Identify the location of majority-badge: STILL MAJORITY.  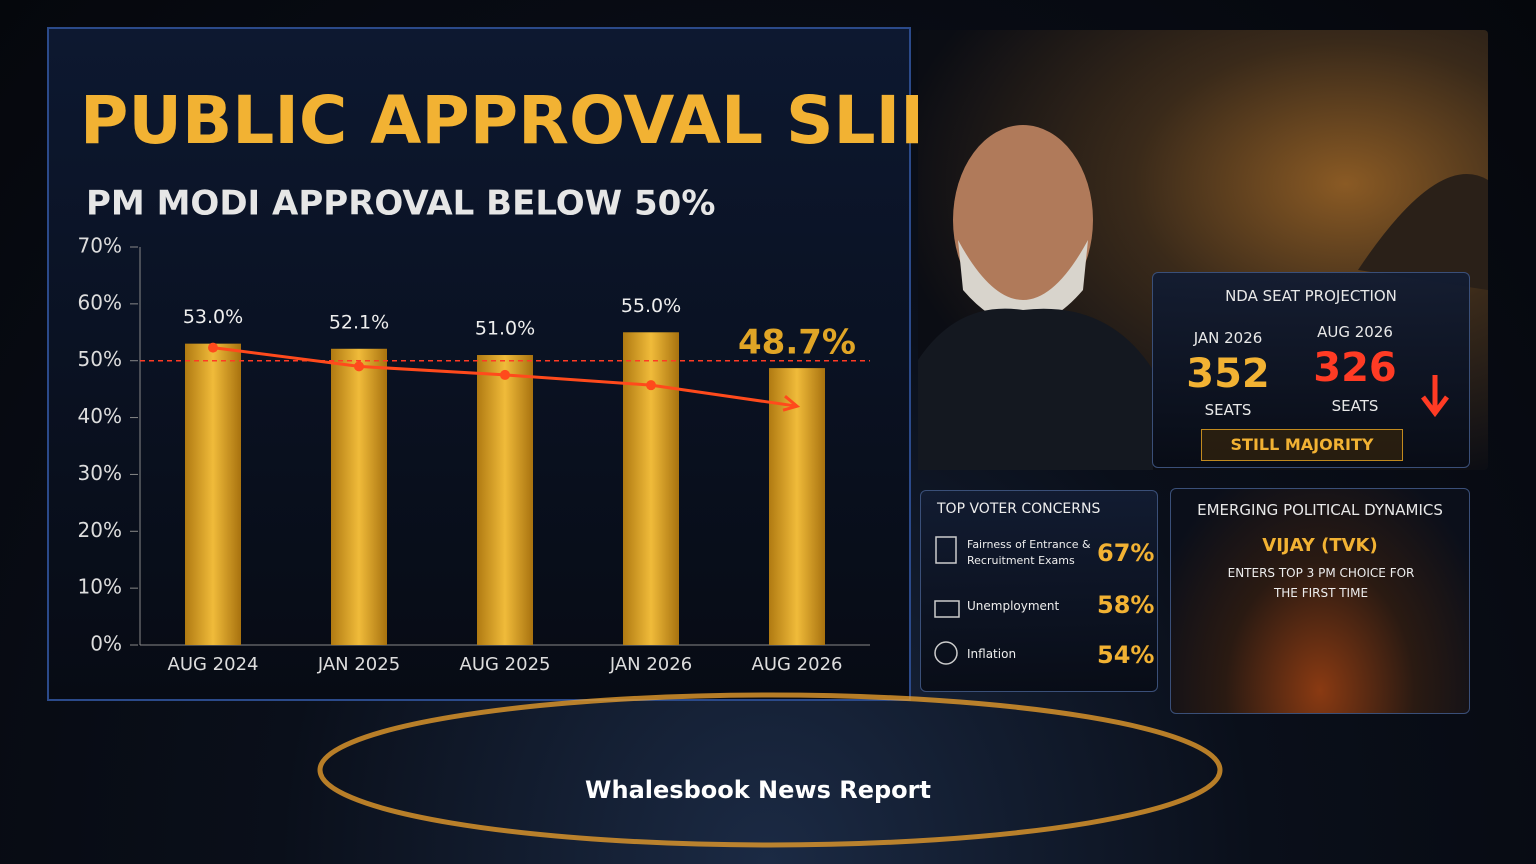
(1302, 445).